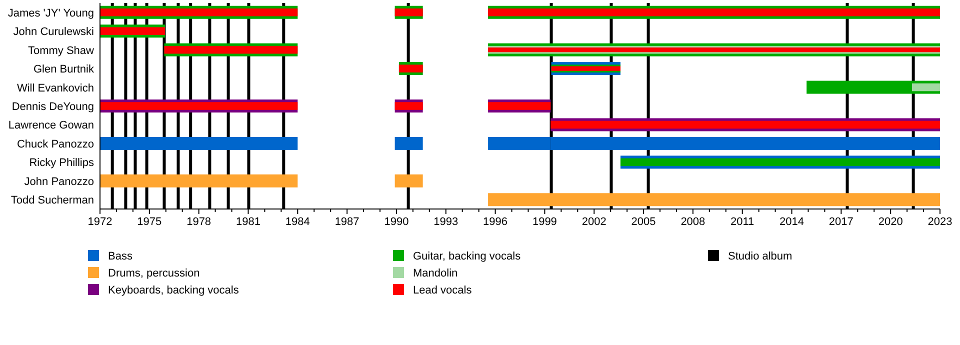 The height and width of the screenshot is (345, 960). I want to click on y-tick-label: John Panozzo, so click(59, 182).